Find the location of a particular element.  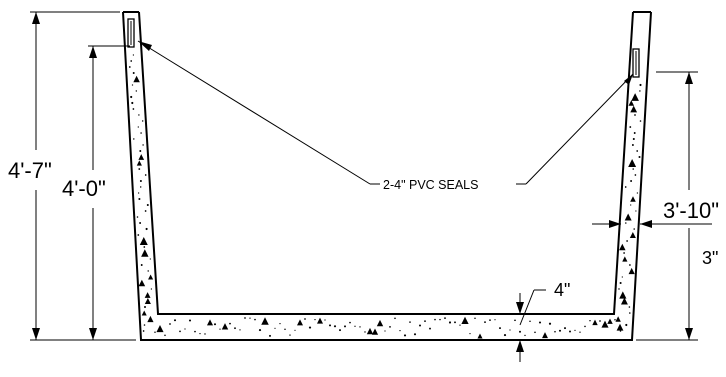

dim-right-label: 3'-10" is located at coordinates (691, 210).